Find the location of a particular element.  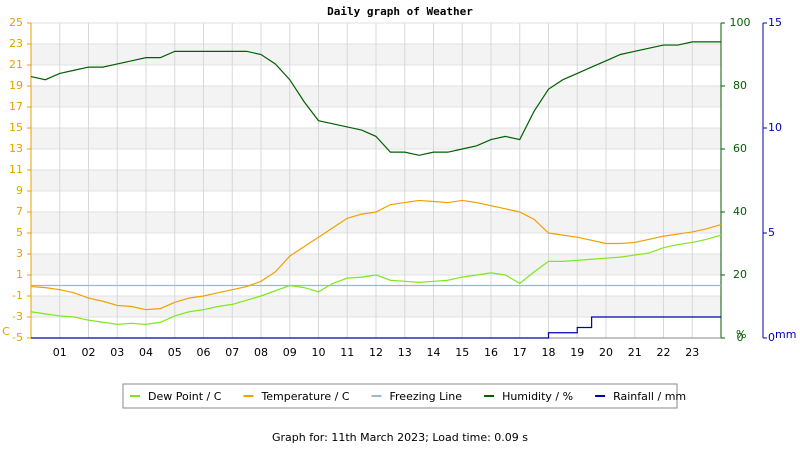

x-tick-label: 11 is located at coordinates (347, 352).